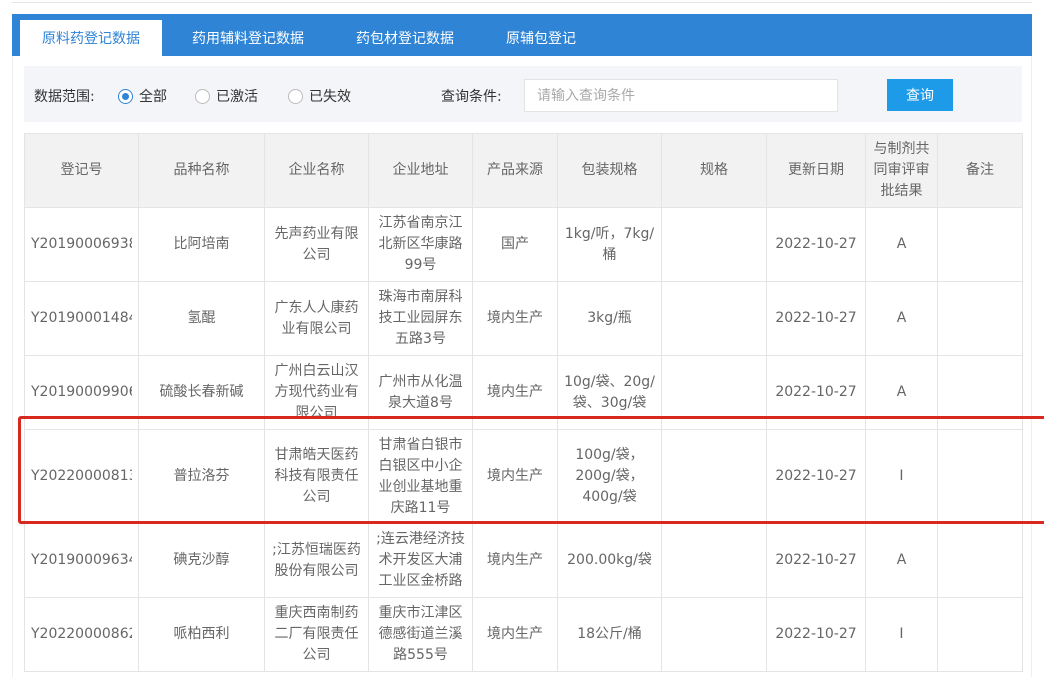  What do you see at coordinates (541, 39) in the screenshot?
I see `tab-combined-registration: 原辅包登记` at bounding box center [541, 39].